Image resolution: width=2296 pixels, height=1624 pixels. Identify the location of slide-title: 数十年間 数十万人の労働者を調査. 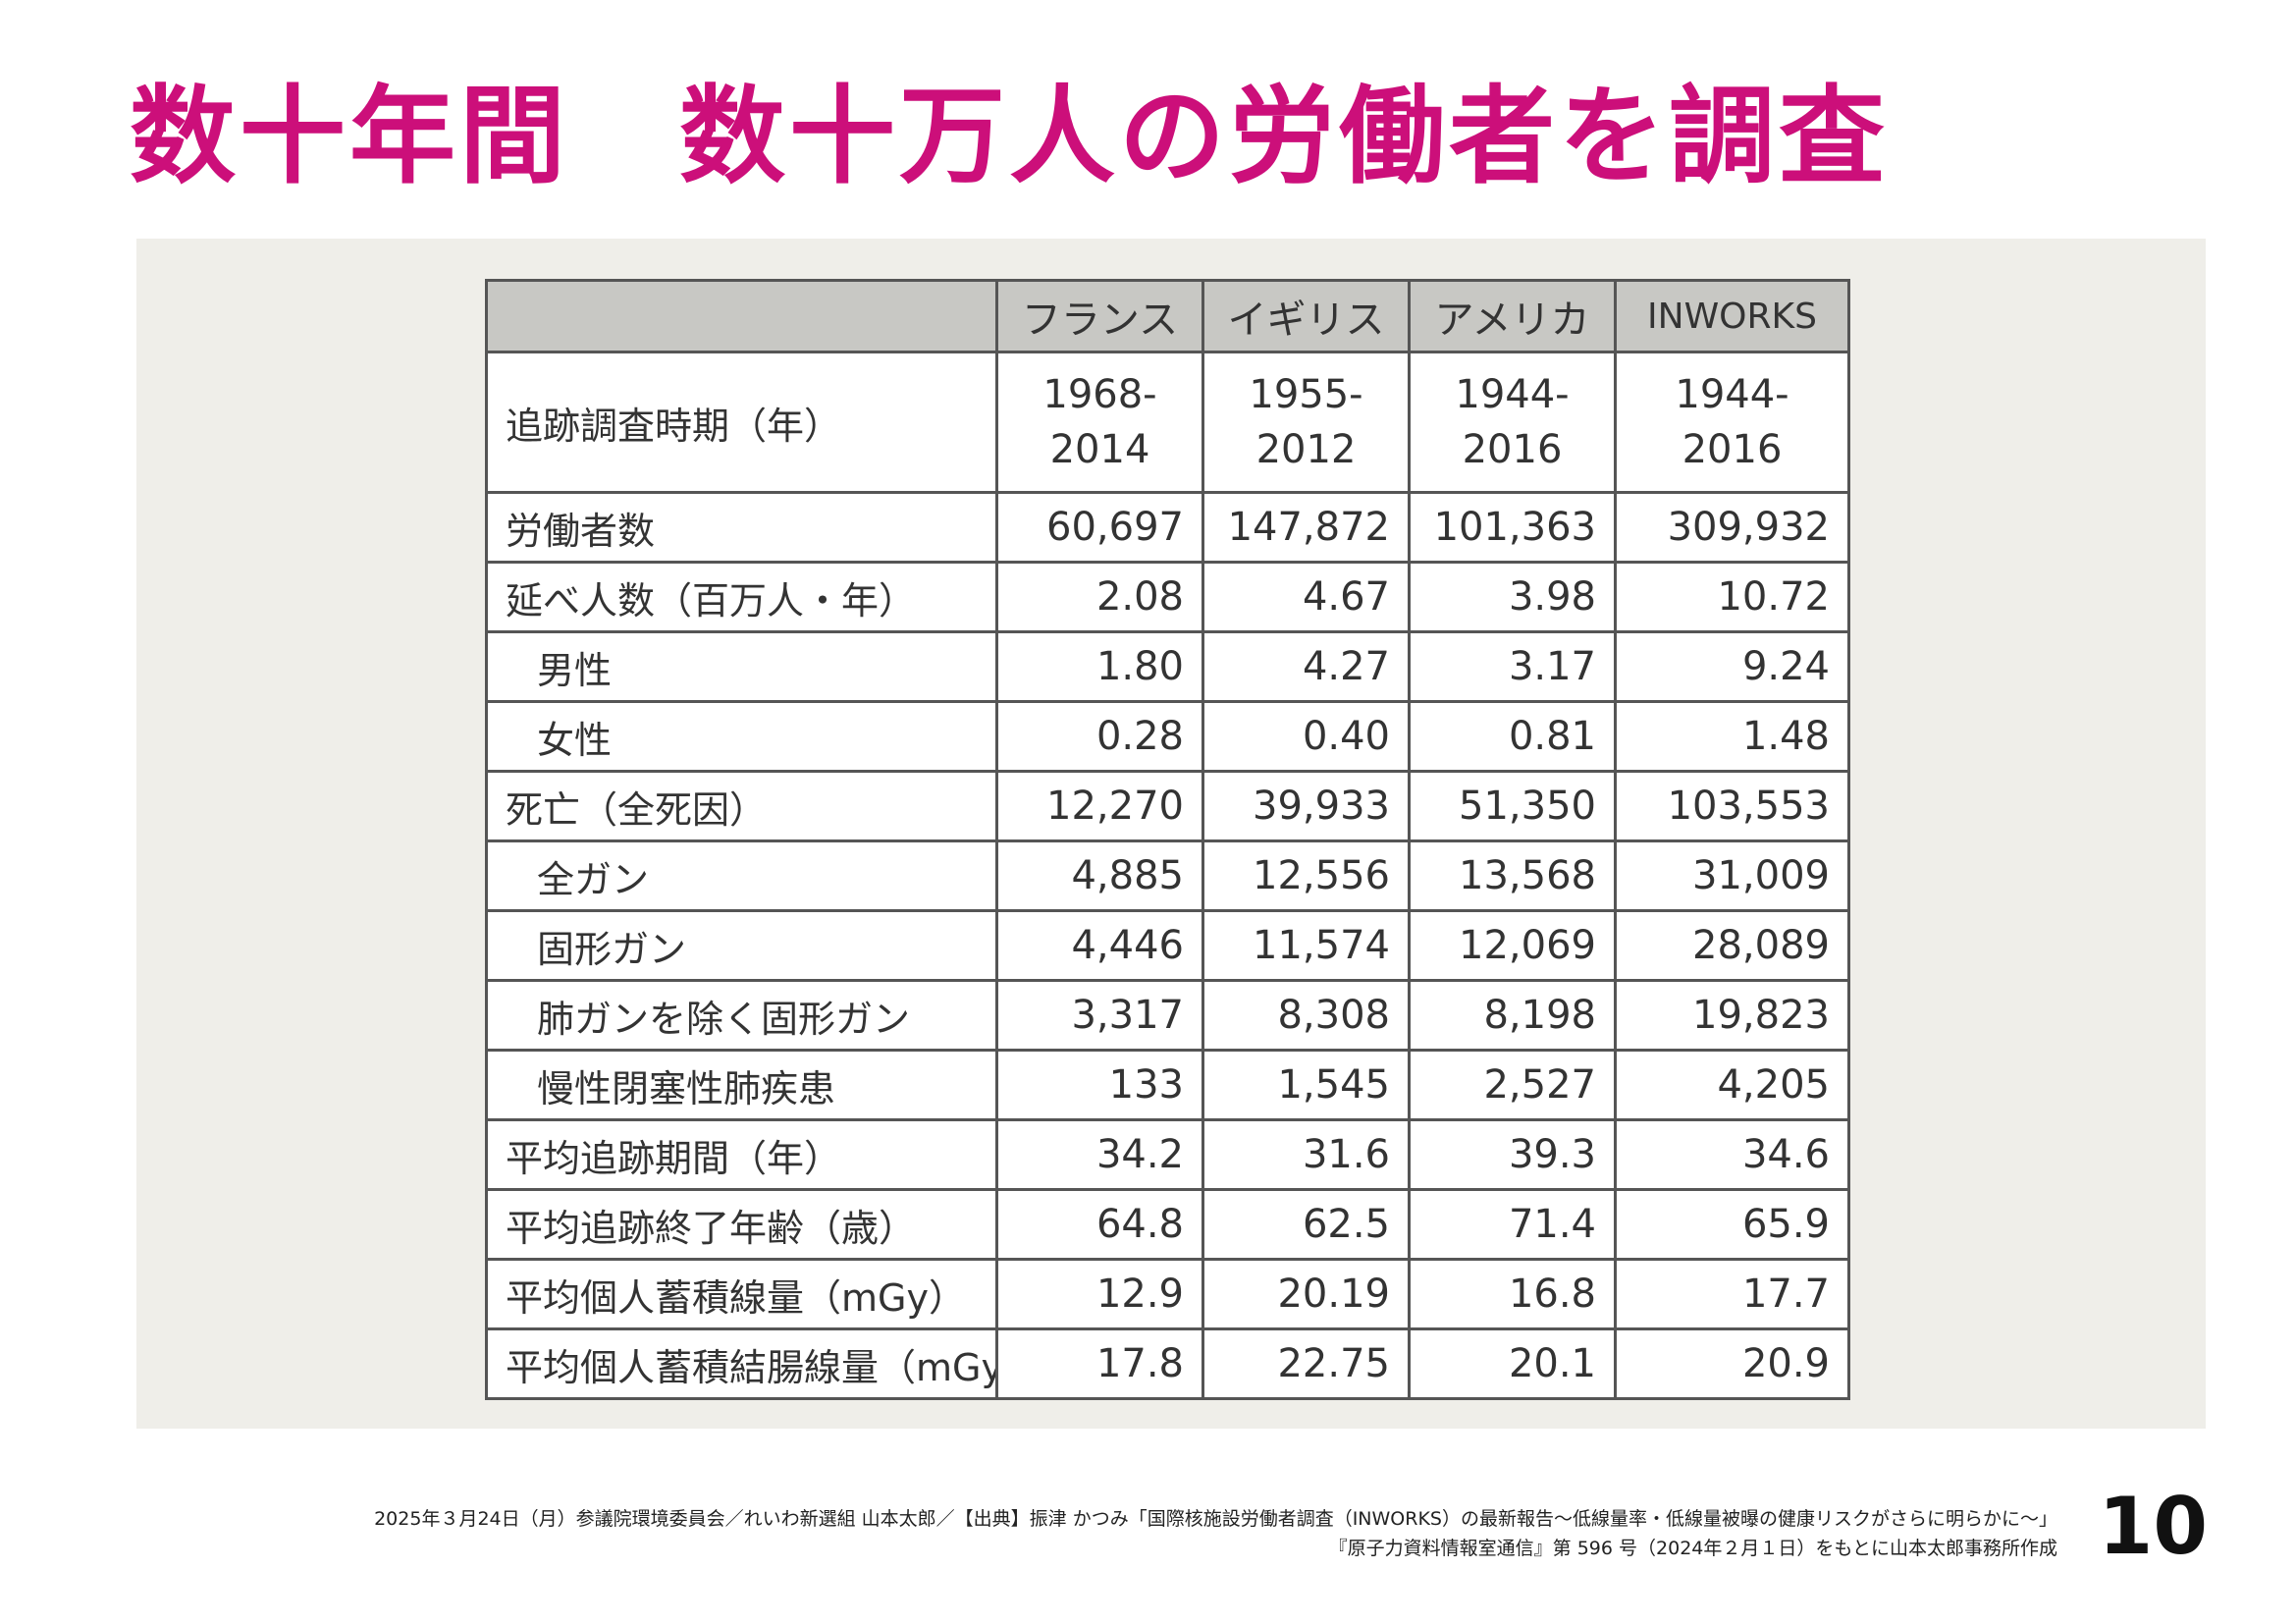
(1010, 137).